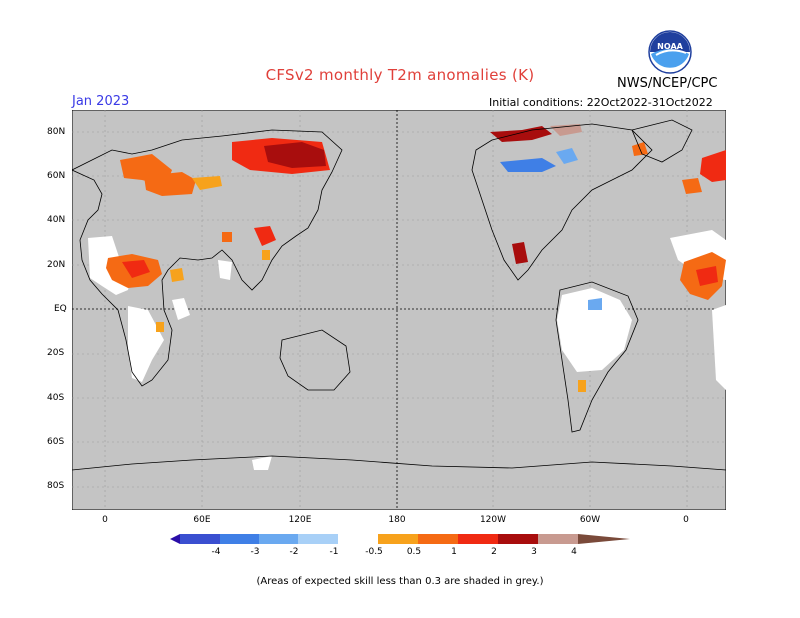  Describe the element at coordinates (202, 520) in the screenshot. I see `lon-label-60e: 60E` at that location.